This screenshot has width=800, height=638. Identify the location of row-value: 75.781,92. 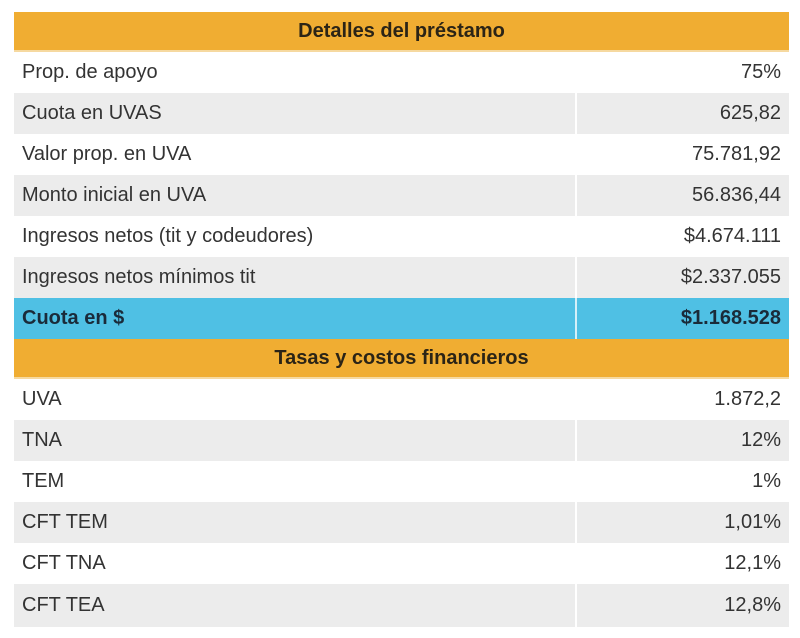
(682, 154).